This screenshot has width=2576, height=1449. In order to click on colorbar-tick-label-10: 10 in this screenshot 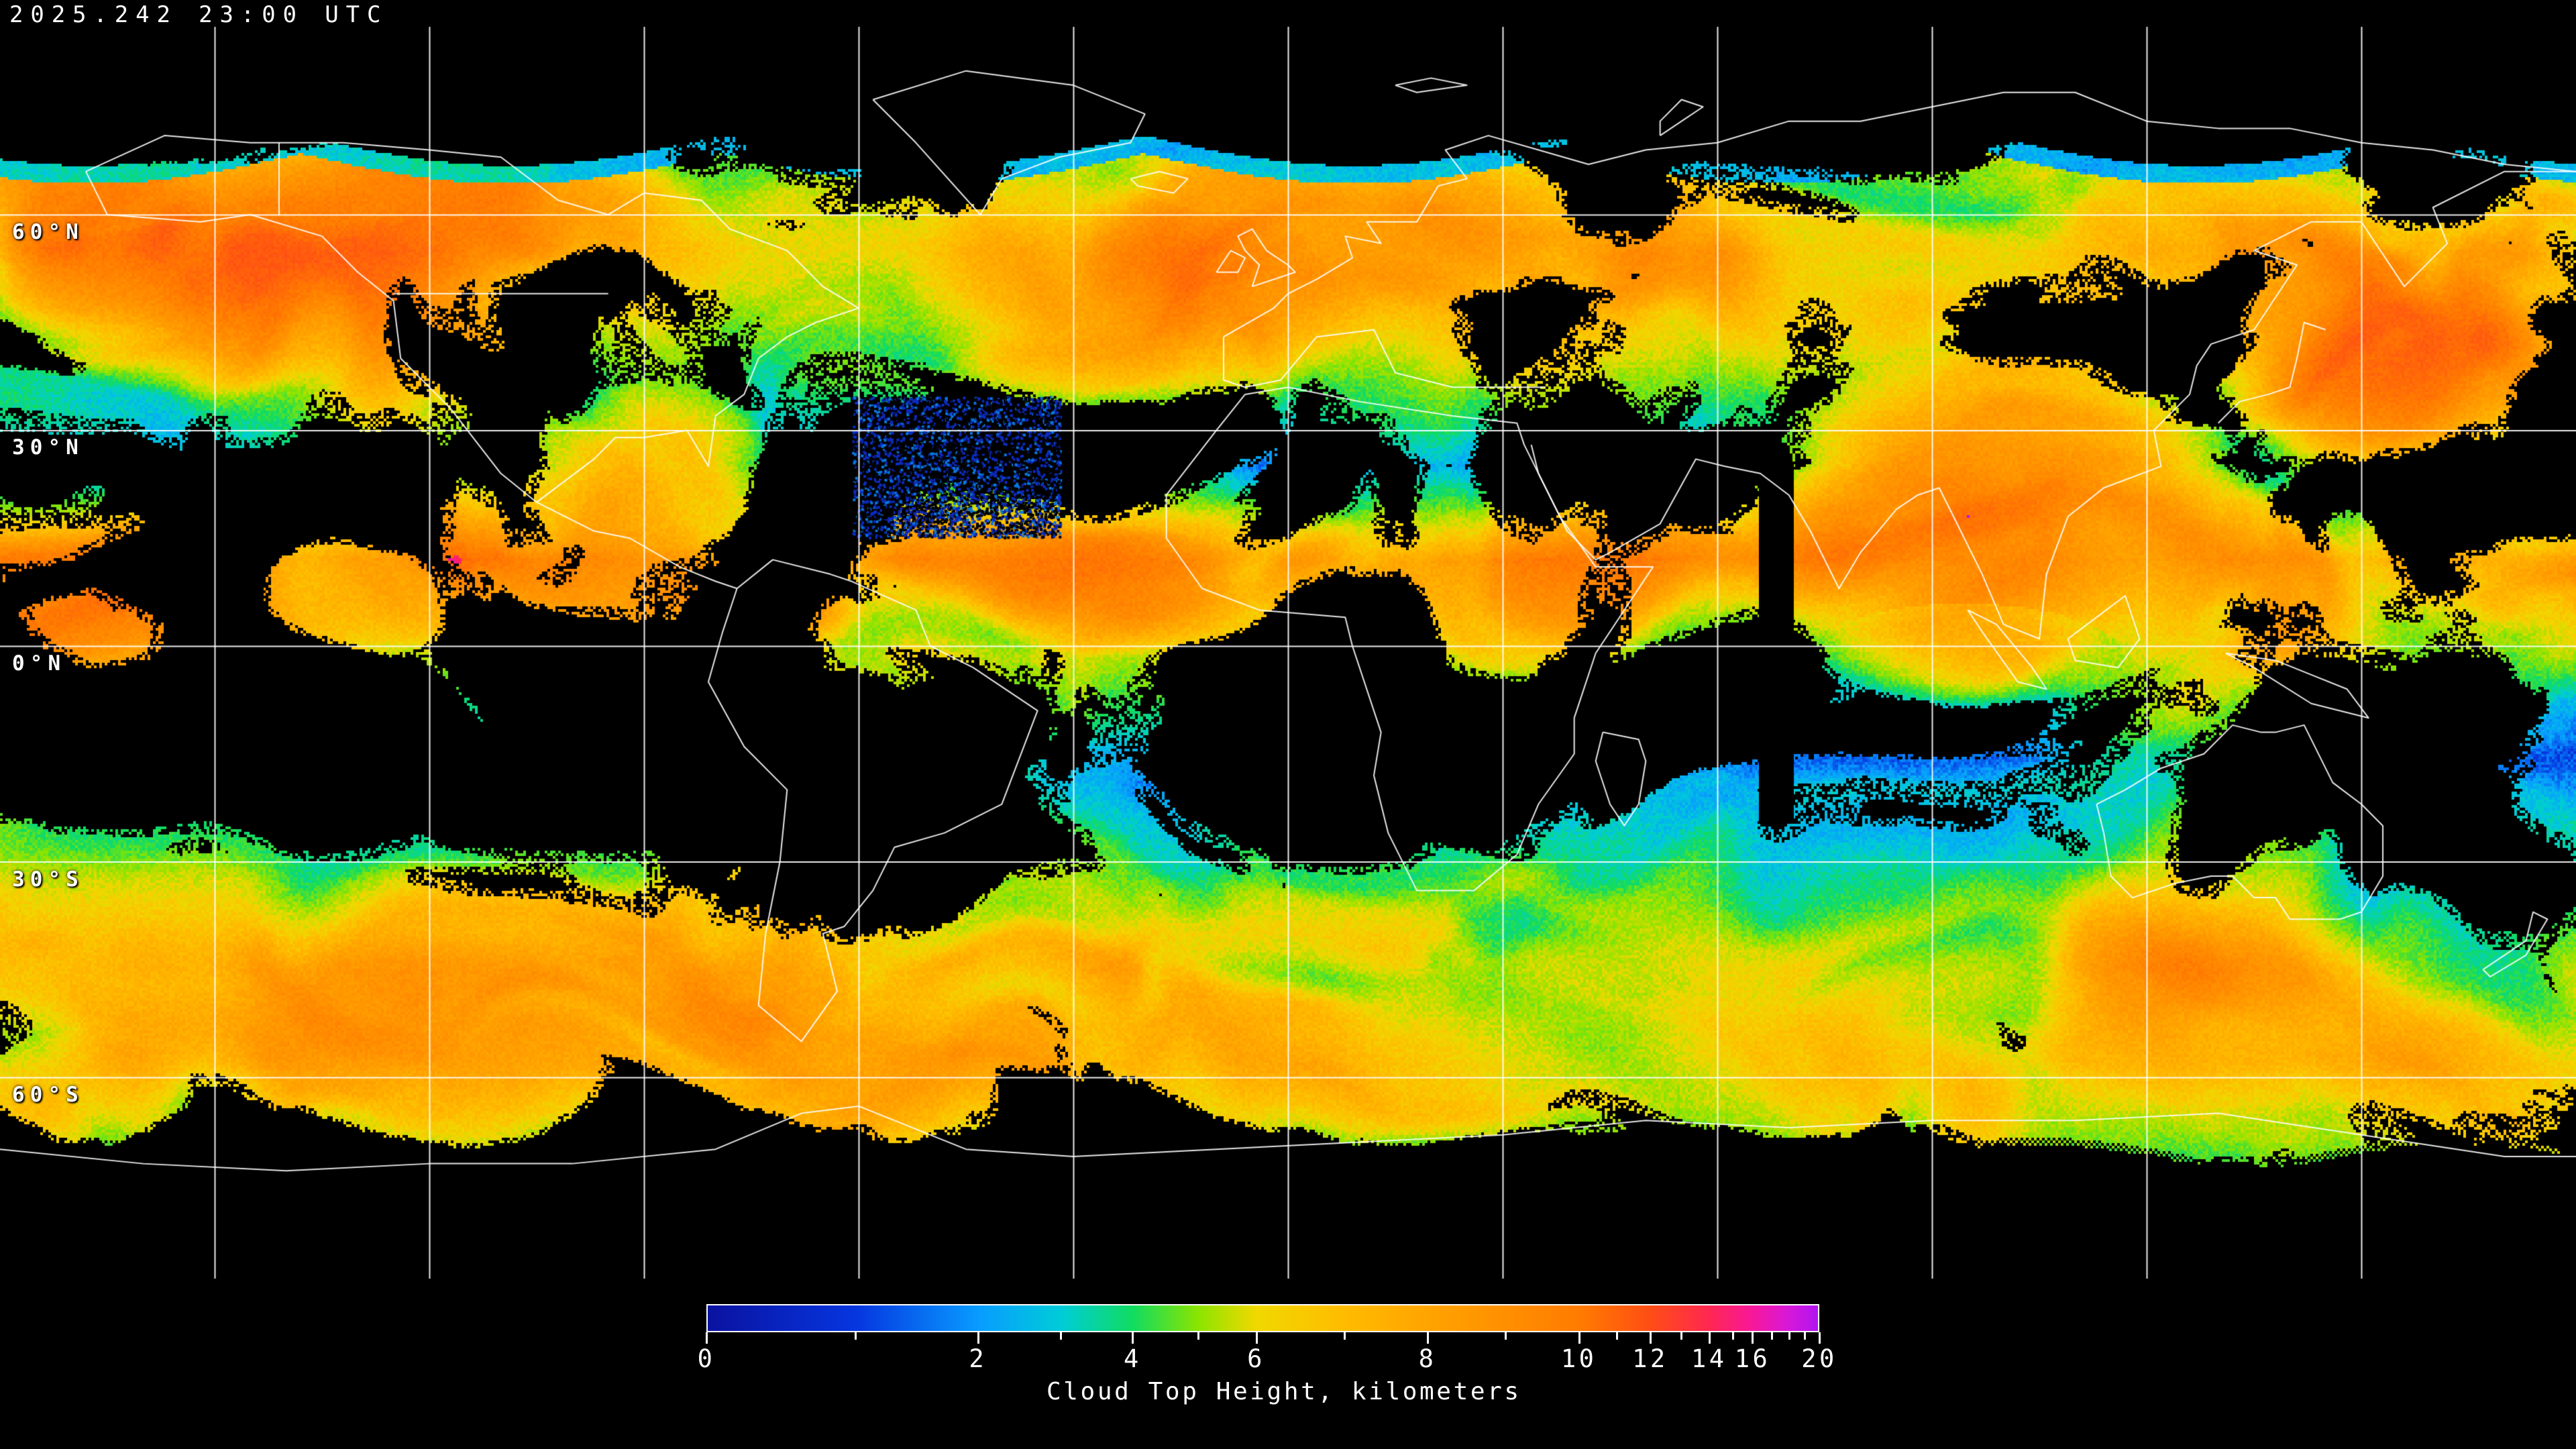, I will do `click(1578, 1358)`.